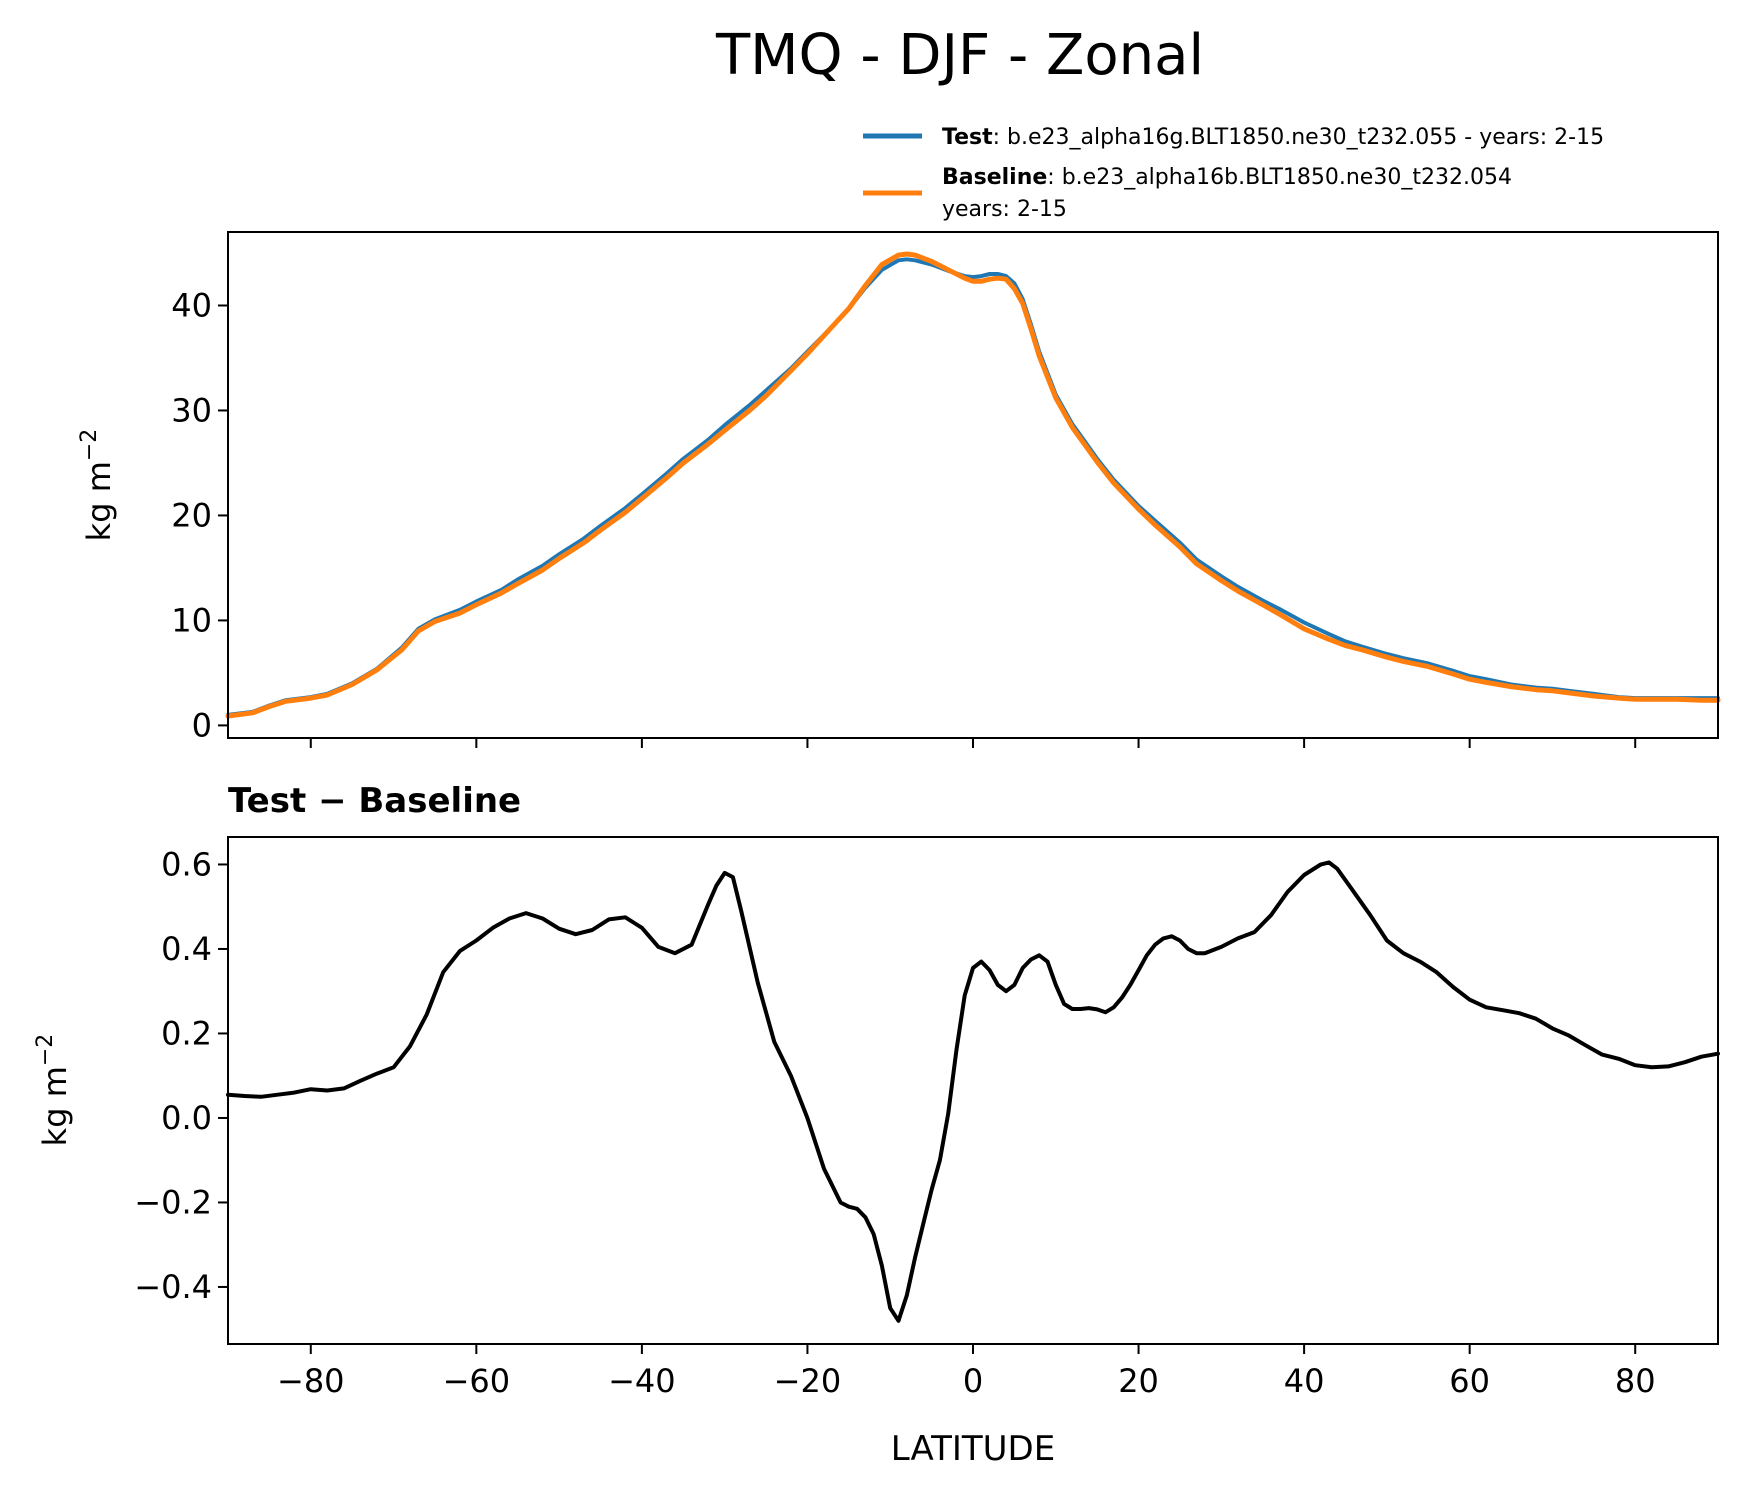  I want to click on top-ytick-label: 10, so click(191, 620).